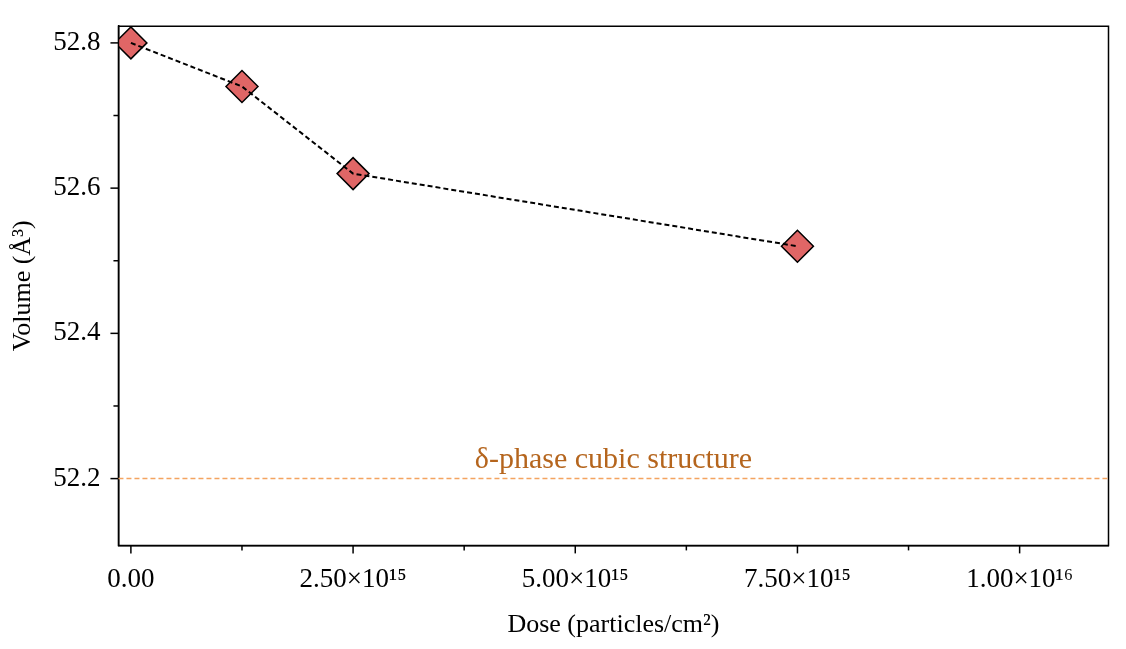 Image resolution: width=1126 pixels, height=649 pixels. Describe the element at coordinates (77, 41) in the screenshot. I see `y-tick-label: 52.8` at that location.